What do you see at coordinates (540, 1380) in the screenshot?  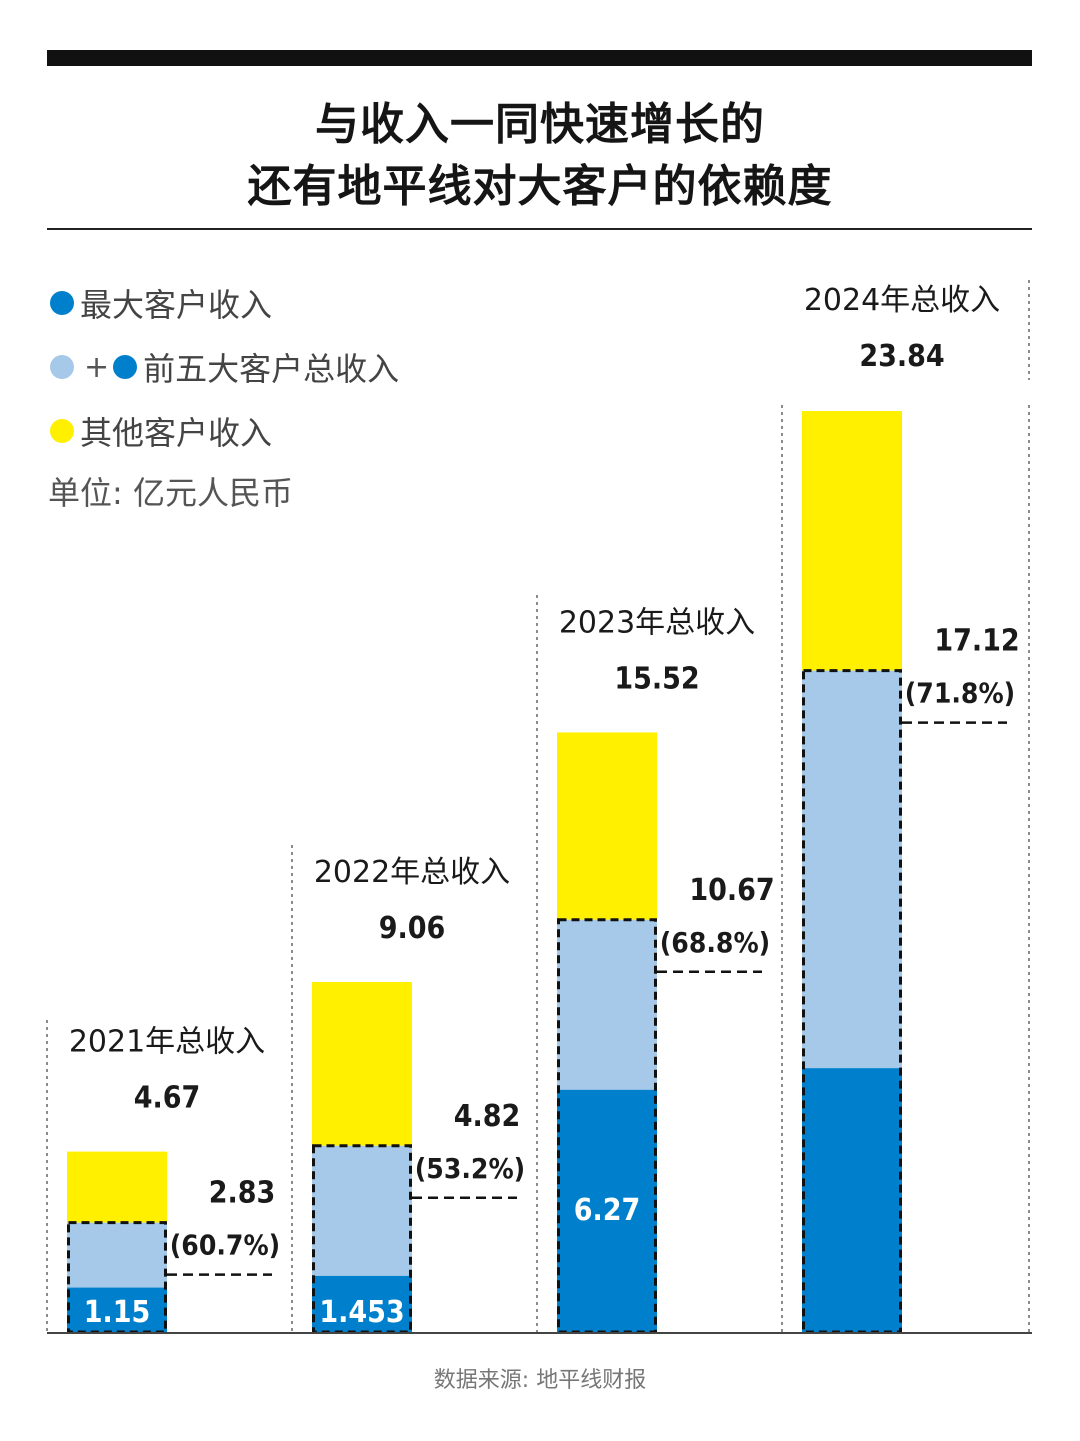 I see `data-source: 数据来源: 地平线财报` at bounding box center [540, 1380].